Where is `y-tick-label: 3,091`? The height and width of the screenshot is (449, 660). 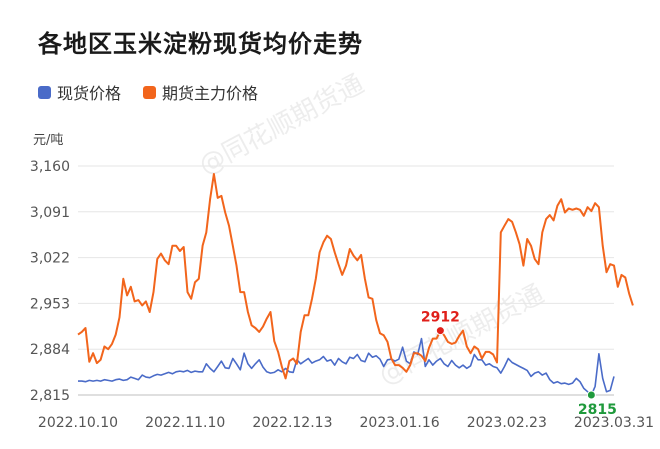
y-tick-label: 3,091 is located at coordinates (50, 213).